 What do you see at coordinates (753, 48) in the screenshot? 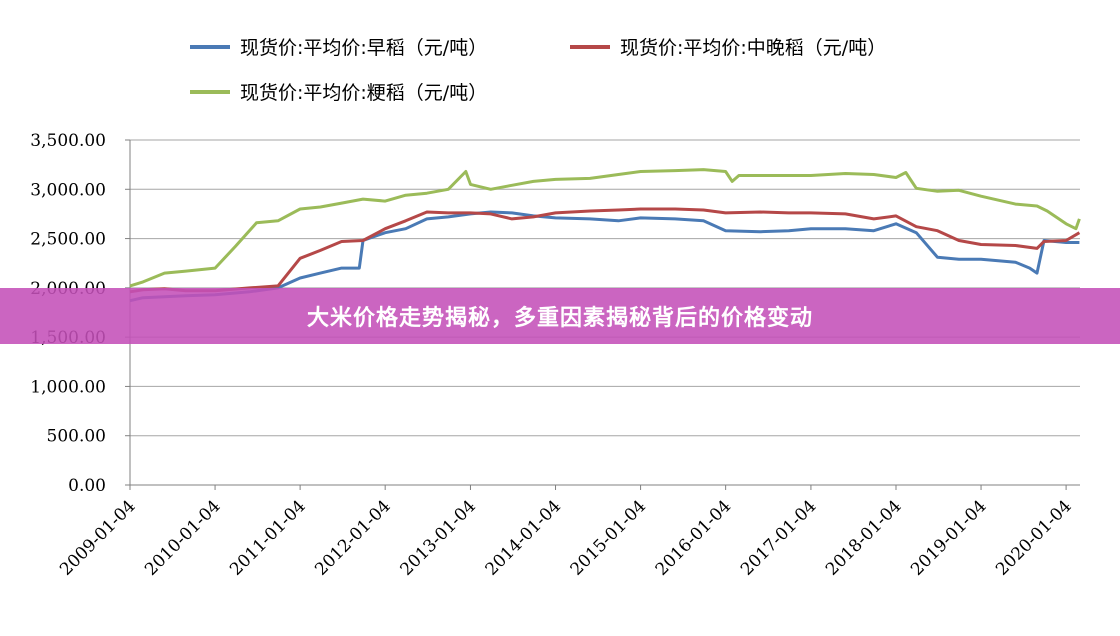
I see `legend-label-2: 现货价:平均价:中晚稻（元/吨）` at bounding box center [753, 48].